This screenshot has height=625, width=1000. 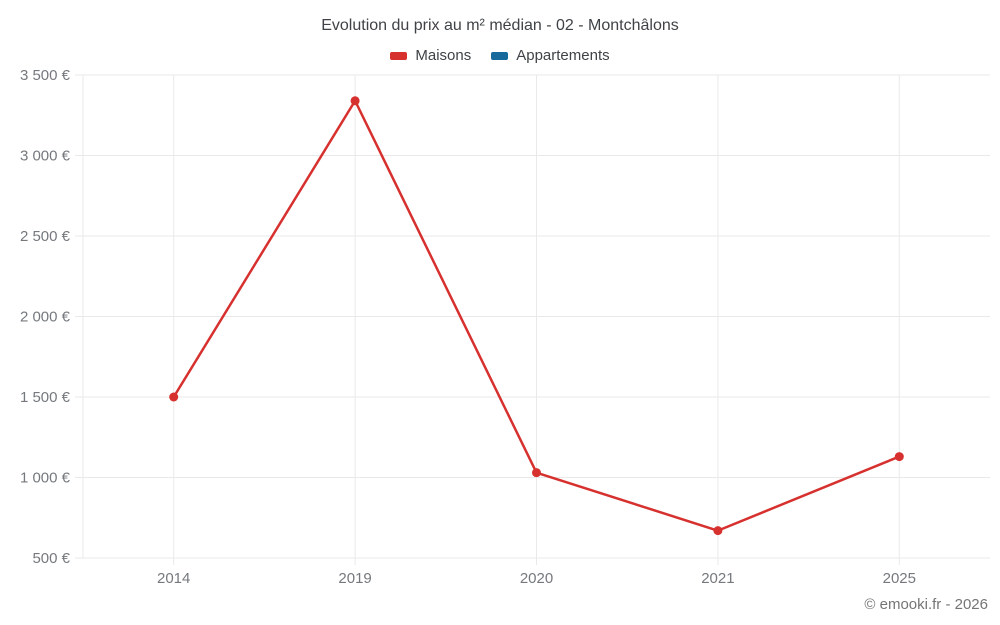 I want to click on y-axis-tick-label: 3 500 €, so click(x=45, y=75).